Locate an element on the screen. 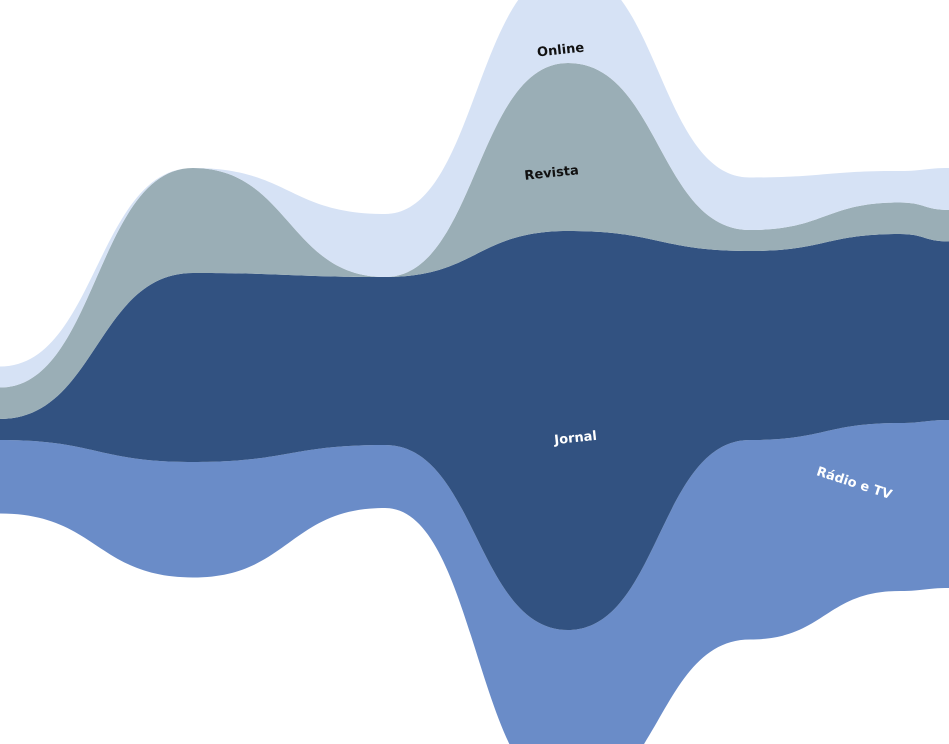 The height and width of the screenshot is (744, 949). label-jornal: Jornal is located at coordinates (575, 438).